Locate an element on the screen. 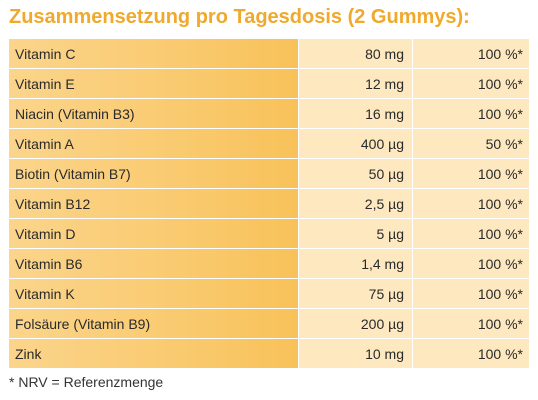 The width and height of the screenshot is (538, 400). nutrient-name: Vitamin E is located at coordinates (154, 83).